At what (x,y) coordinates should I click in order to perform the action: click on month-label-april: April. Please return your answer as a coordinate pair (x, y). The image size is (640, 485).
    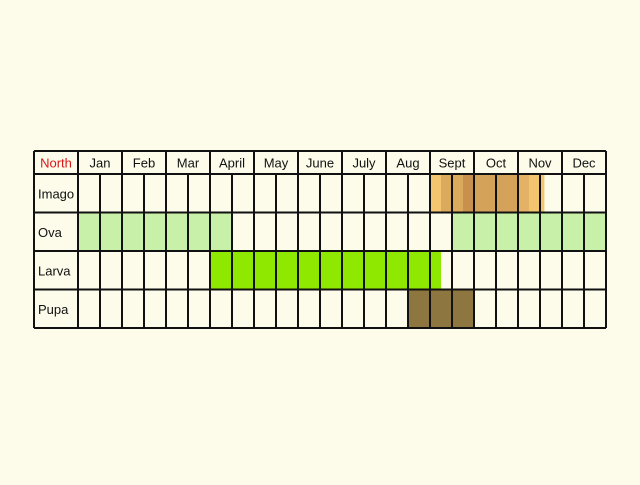
    Looking at the image, I should click on (232, 163).